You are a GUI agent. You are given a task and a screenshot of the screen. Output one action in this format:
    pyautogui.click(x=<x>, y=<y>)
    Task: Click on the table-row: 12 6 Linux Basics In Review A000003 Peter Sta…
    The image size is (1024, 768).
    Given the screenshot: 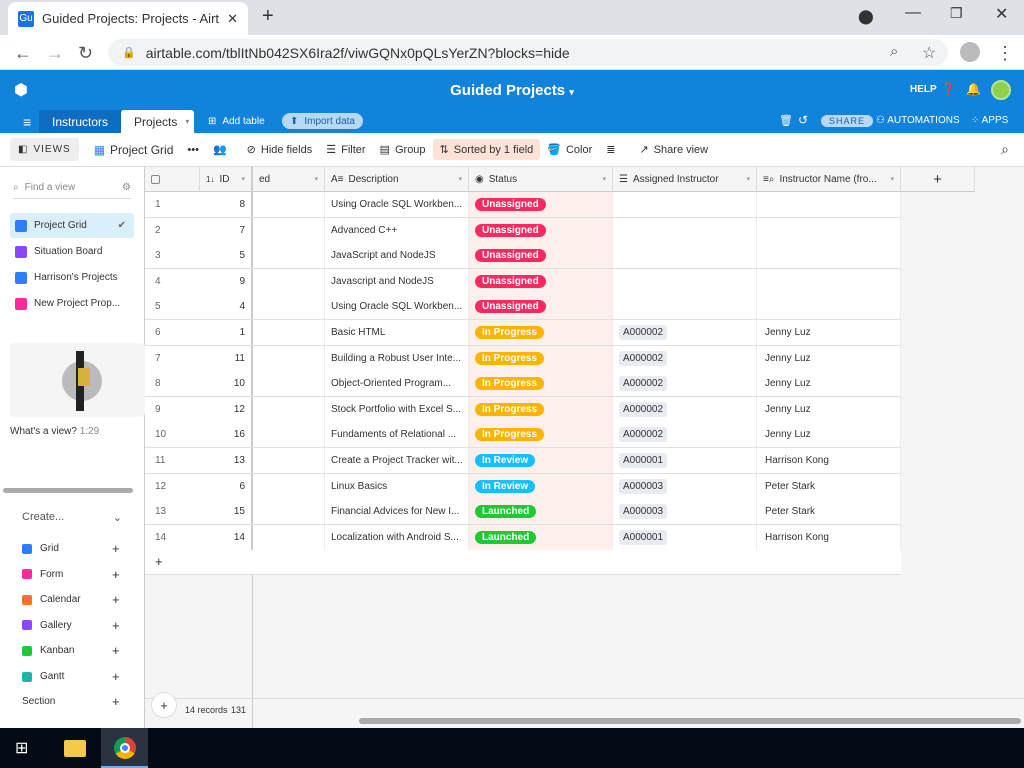 What is the action you would take?
    pyautogui.click(x=523, y=486)
    